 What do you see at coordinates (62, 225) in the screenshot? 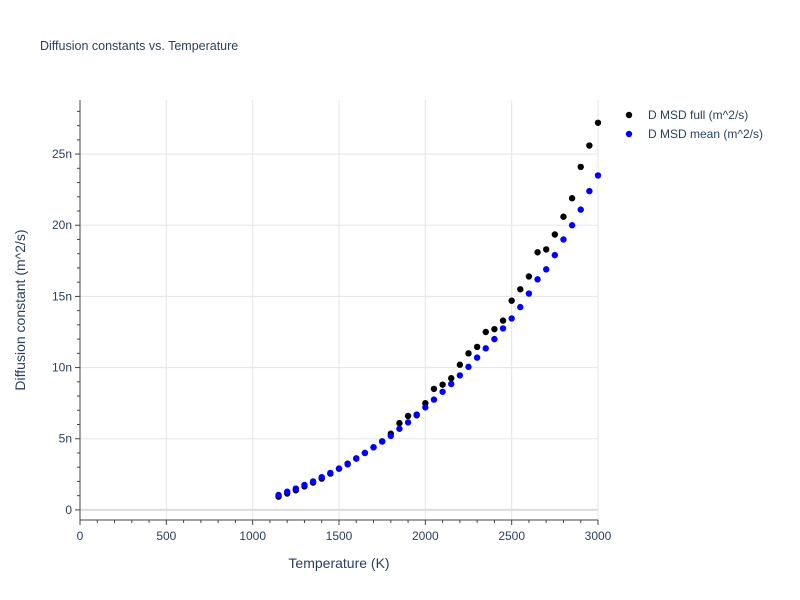
I see `y-tick-label: 20n` at bounding box center [62, 225].